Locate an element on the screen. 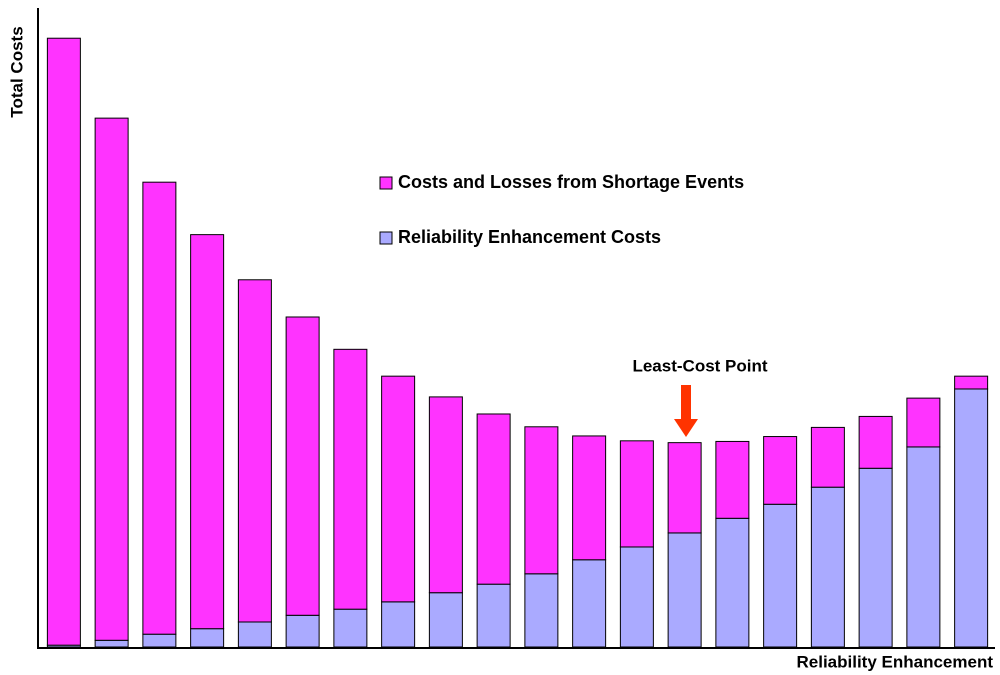  legend-label: Reliability Enhancement Costs is located at coordinates (529, 237).